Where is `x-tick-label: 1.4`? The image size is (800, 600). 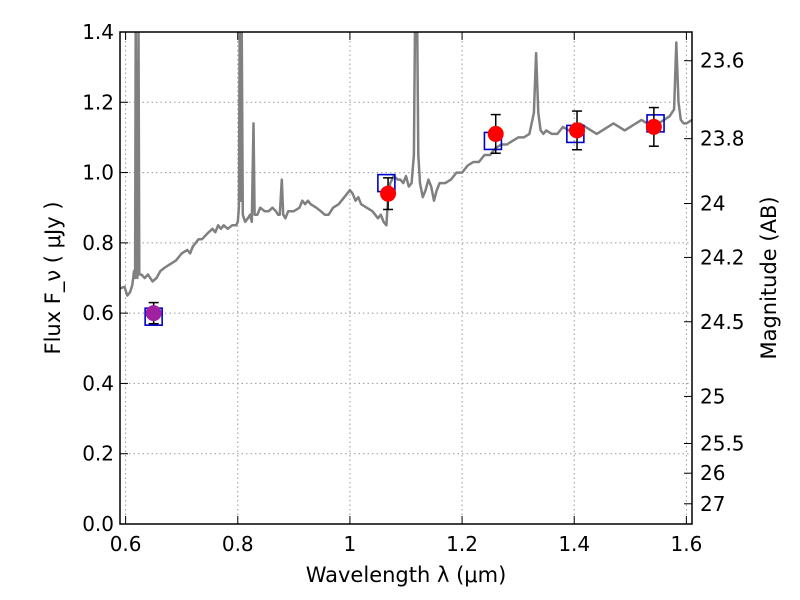 x-tick-label: 1.4 is located at coordinates (574, 544).